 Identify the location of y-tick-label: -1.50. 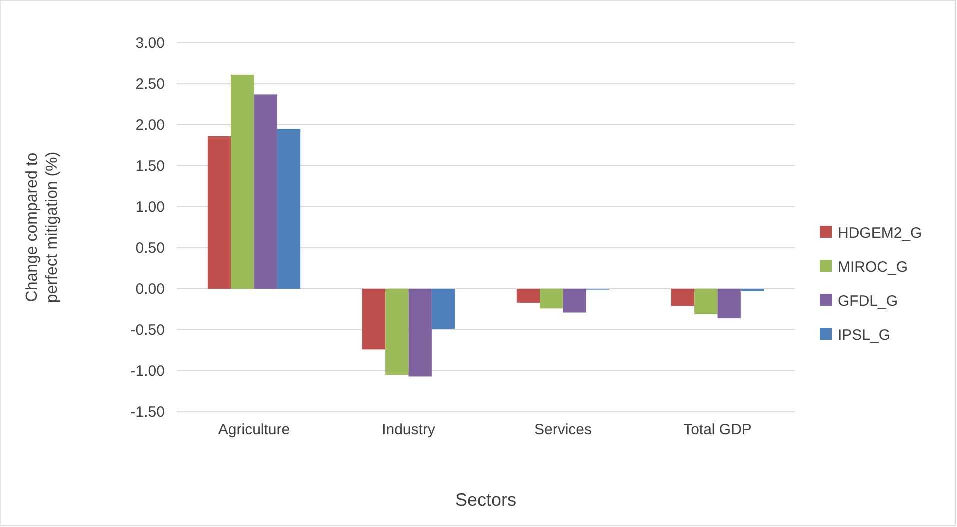
(147, 412).